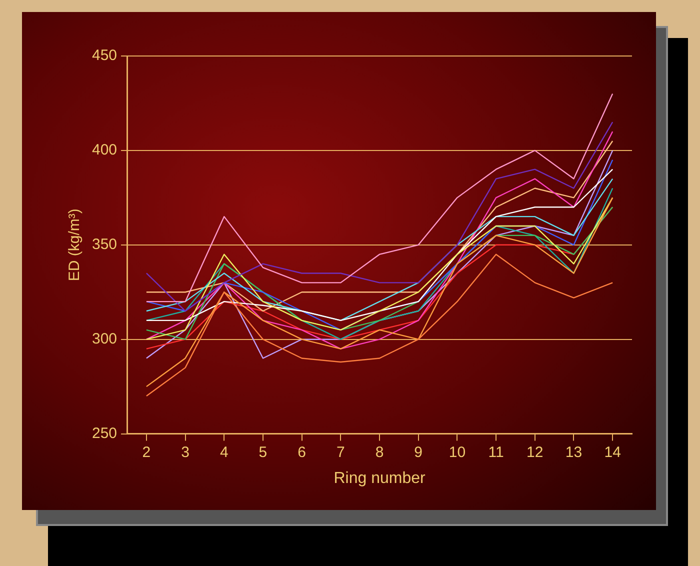 The width and height of the screenshot is (700, 566). I want to click on y-axis-title: ED (kg/m³), so click(75, 245).